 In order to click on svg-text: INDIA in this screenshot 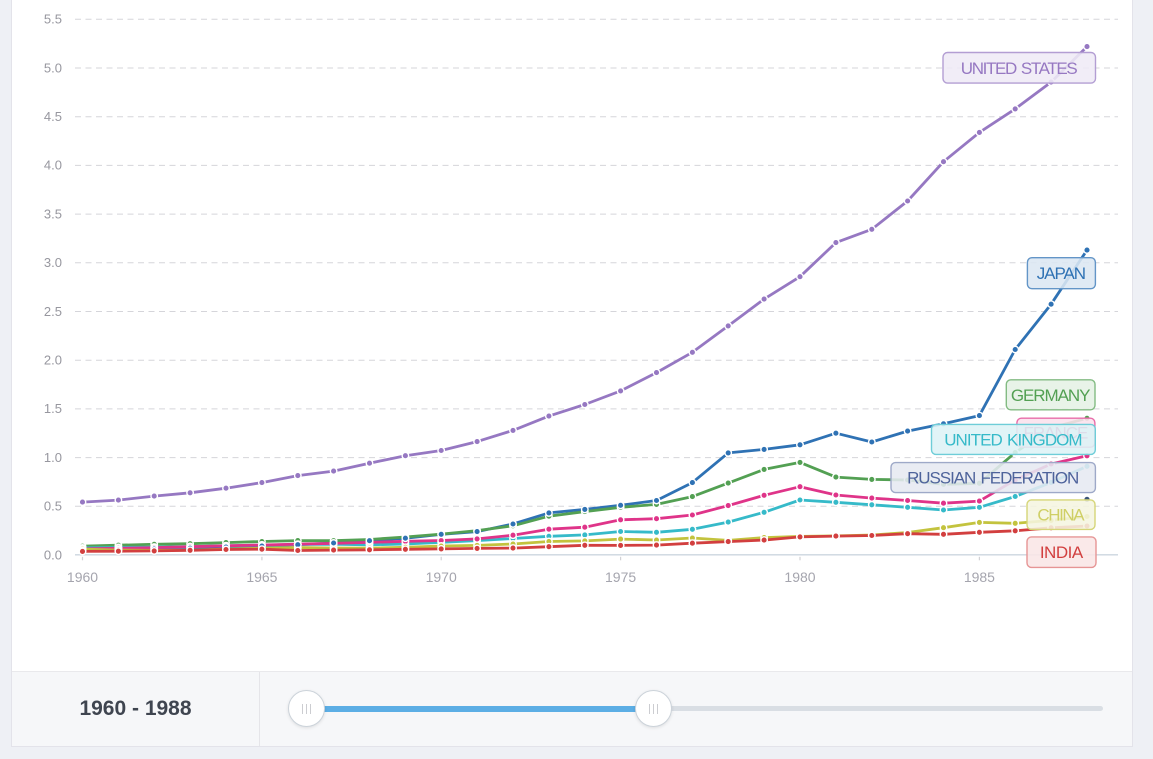, I will do `click(1062, 552)`.